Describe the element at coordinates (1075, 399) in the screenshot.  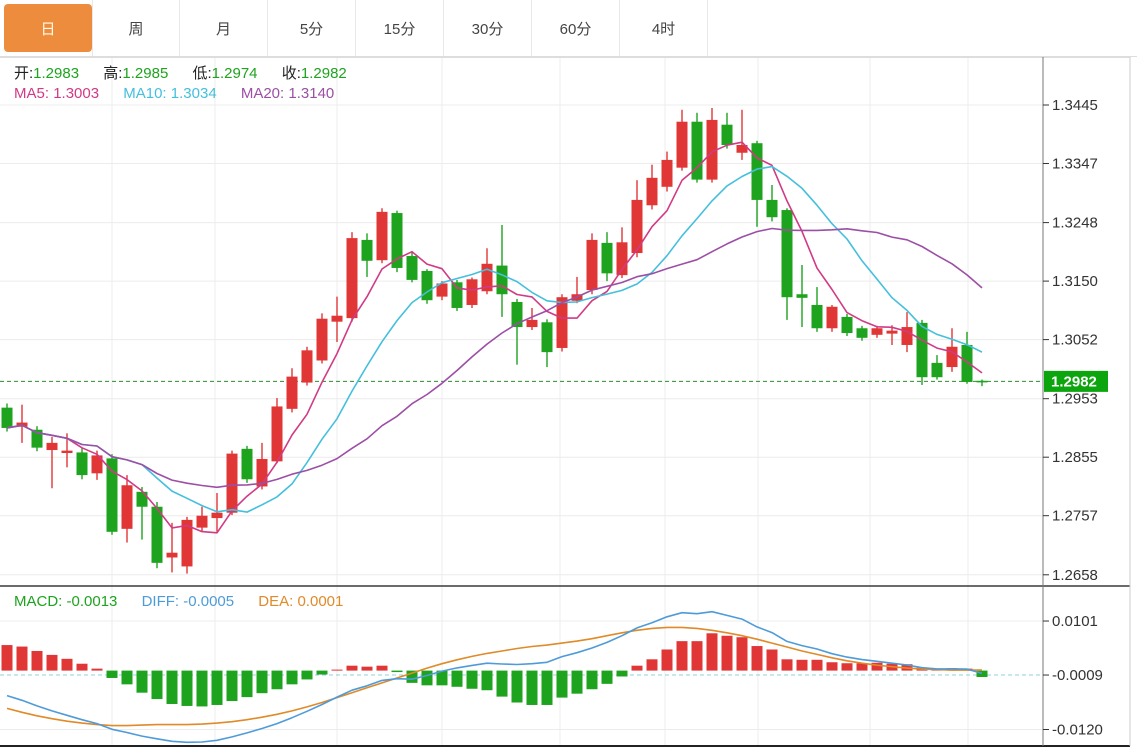
I see `svg-text: 1.2953` at that location.